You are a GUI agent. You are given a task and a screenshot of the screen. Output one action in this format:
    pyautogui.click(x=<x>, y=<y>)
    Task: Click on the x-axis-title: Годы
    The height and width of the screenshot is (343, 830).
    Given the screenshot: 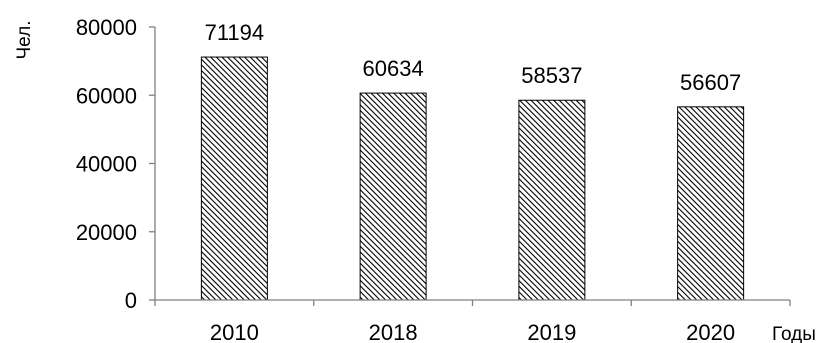 What is the action you would take?
    pyautogui.click(x=794, y=333)
    